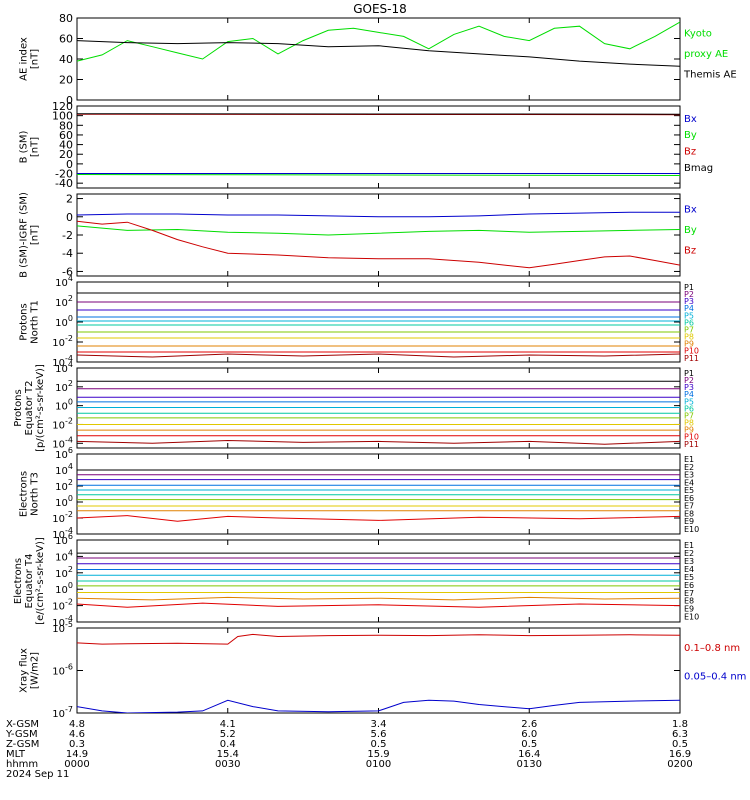 This screenshot has width=750, height=800. Describe the element at coordinates (35, 494) in the screenshot. I see `y-axis-label-line: North T3` at that location.